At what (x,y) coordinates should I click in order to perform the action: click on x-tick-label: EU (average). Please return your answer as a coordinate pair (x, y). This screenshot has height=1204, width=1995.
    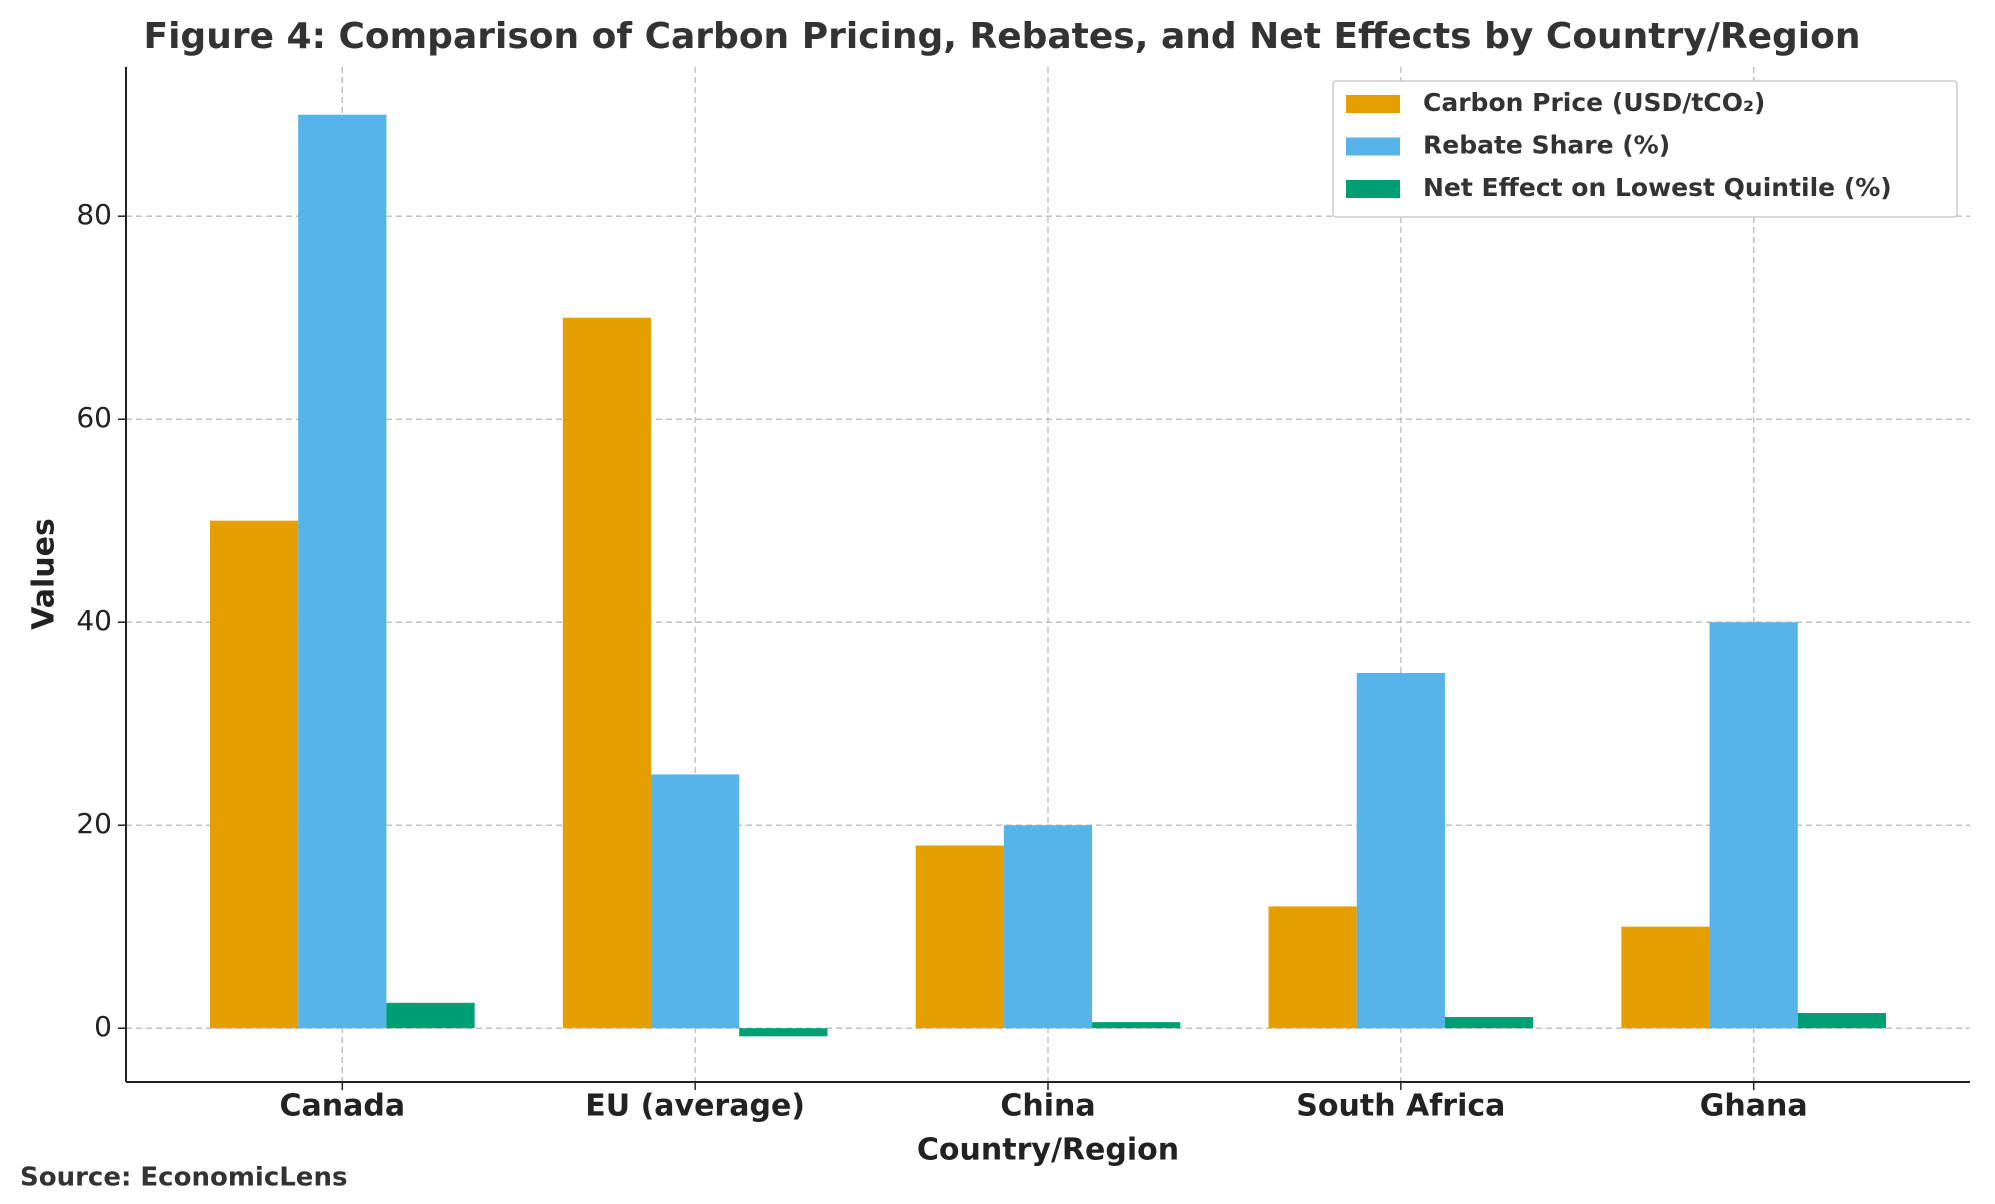
    Looking at the image, I should click on (695, 1106).